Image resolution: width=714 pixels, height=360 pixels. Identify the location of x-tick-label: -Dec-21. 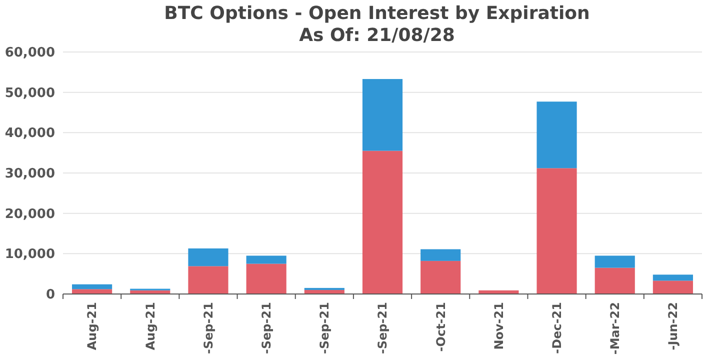
(557, 328).